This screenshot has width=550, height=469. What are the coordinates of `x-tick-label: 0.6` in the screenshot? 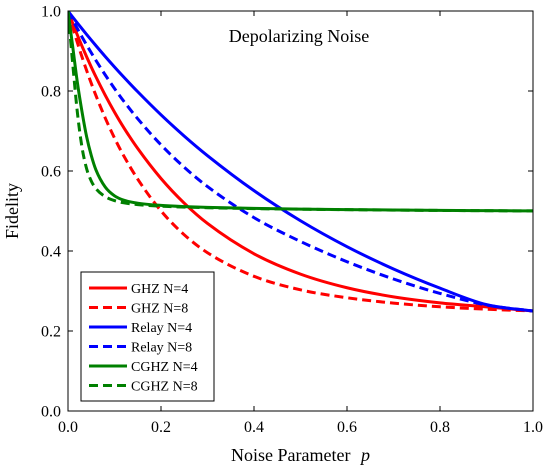 It's located at (347, 427).